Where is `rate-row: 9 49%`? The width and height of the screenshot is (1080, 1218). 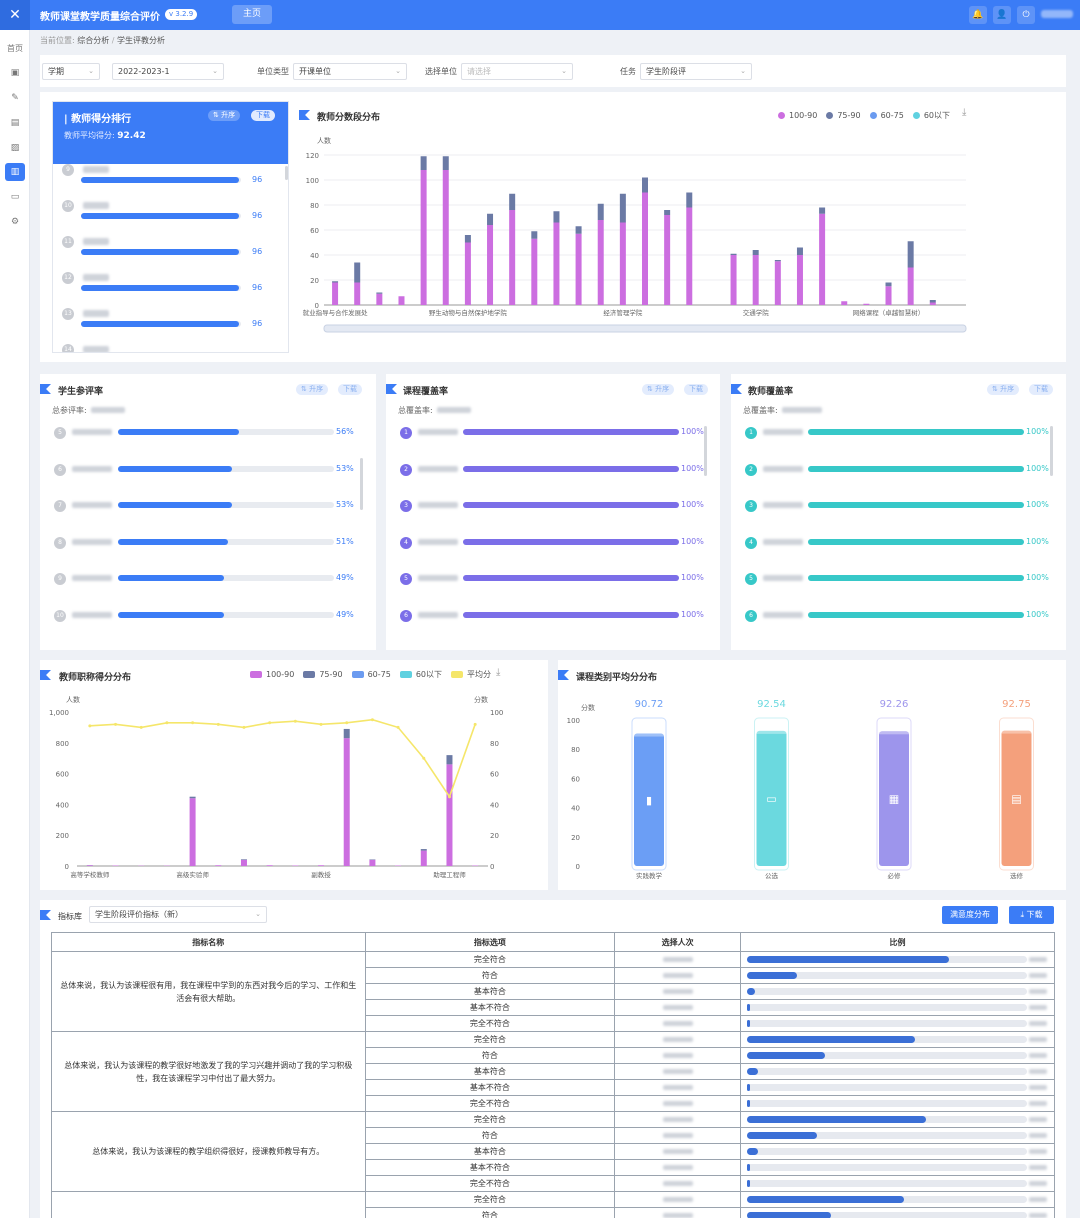
rate-row: 9 49% is located at coordinates (200, 582).